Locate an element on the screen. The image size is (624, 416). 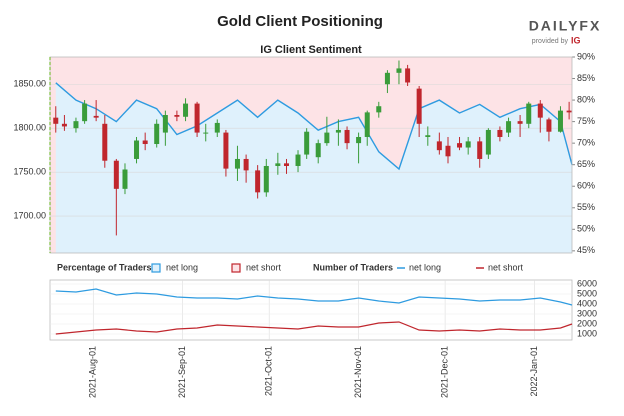
x-tick-label: 2021-Dec-01 is located at coordinates (444, 372).